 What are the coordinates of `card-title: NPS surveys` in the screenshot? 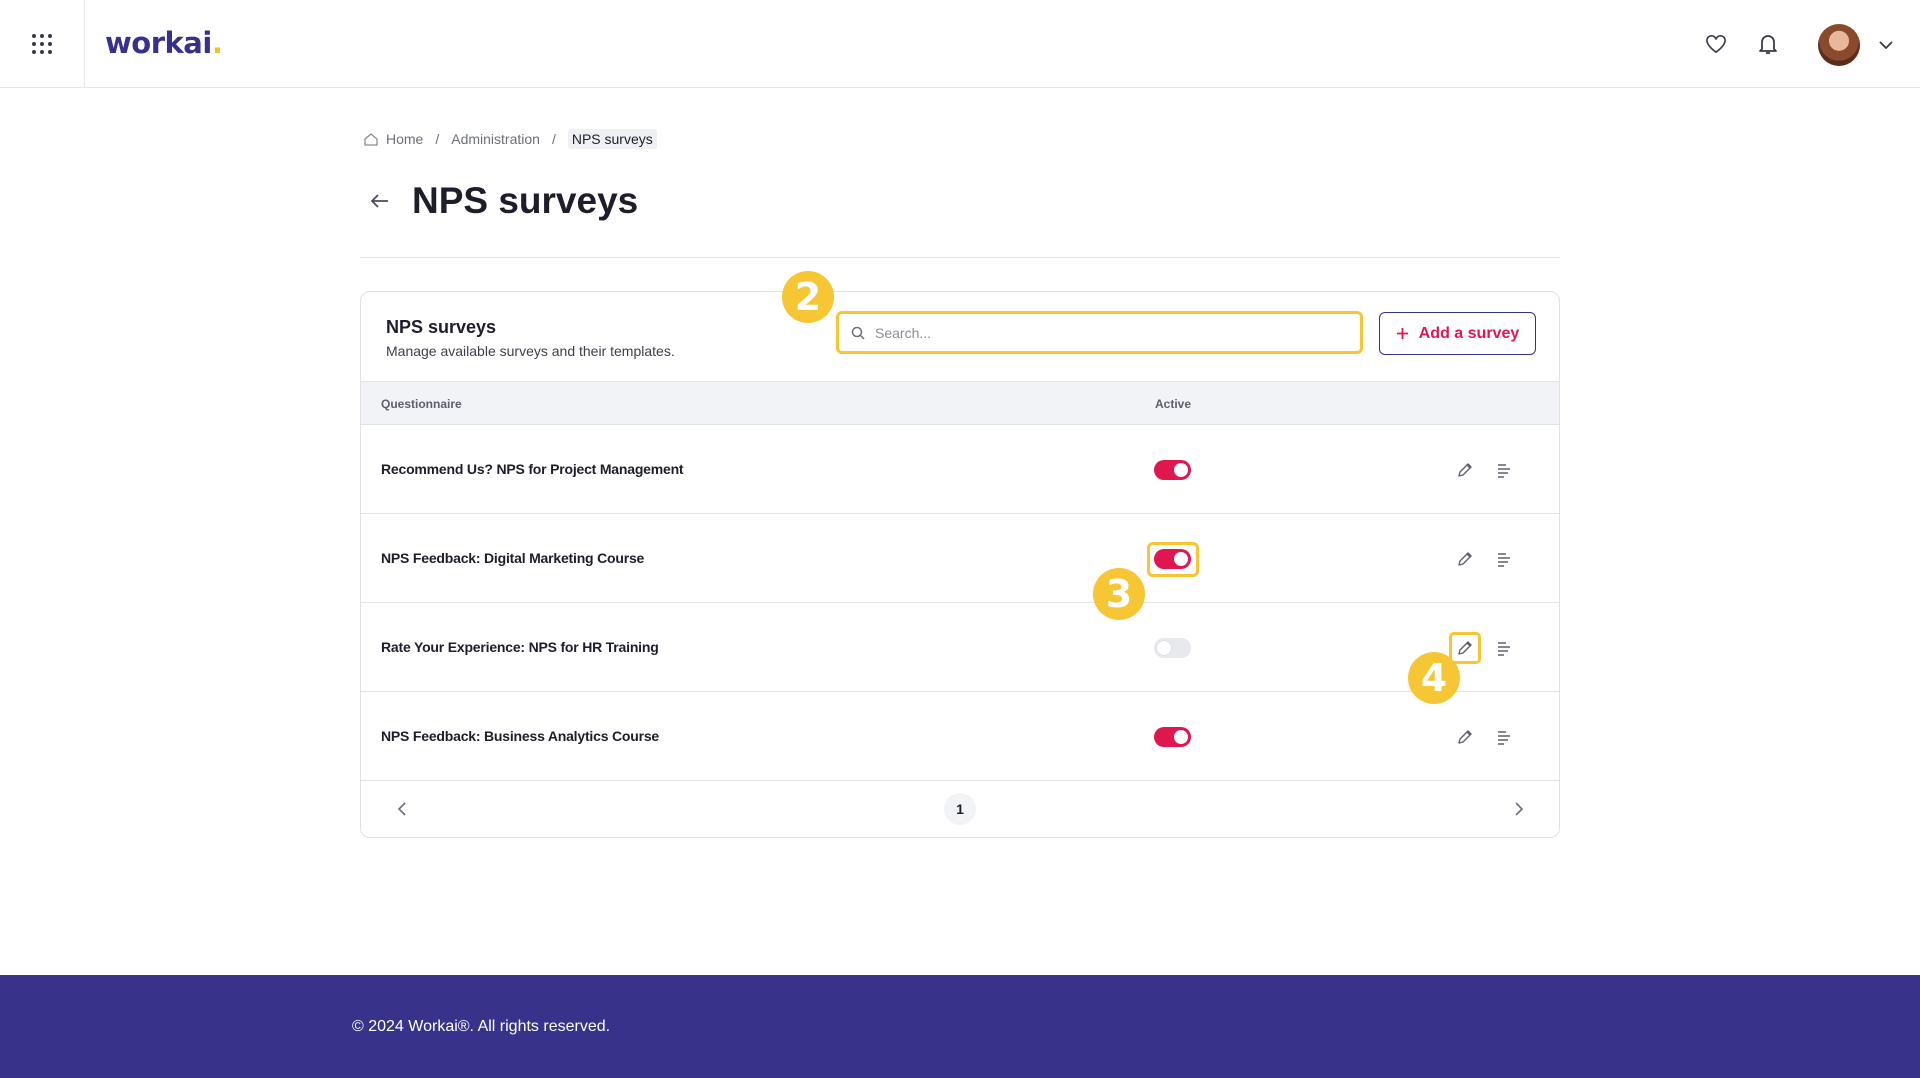 It's located at (441, 327).